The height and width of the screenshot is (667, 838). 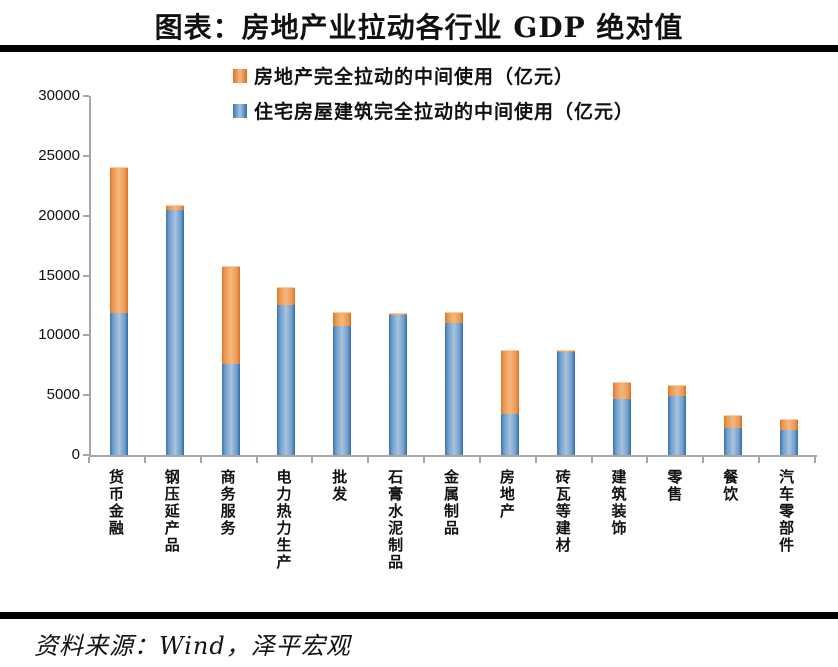 What do you see at coordinates (730, 486) in the screenshot?
I see `x-axis-category-label: 餐饮` at bounding box center [730, 486].